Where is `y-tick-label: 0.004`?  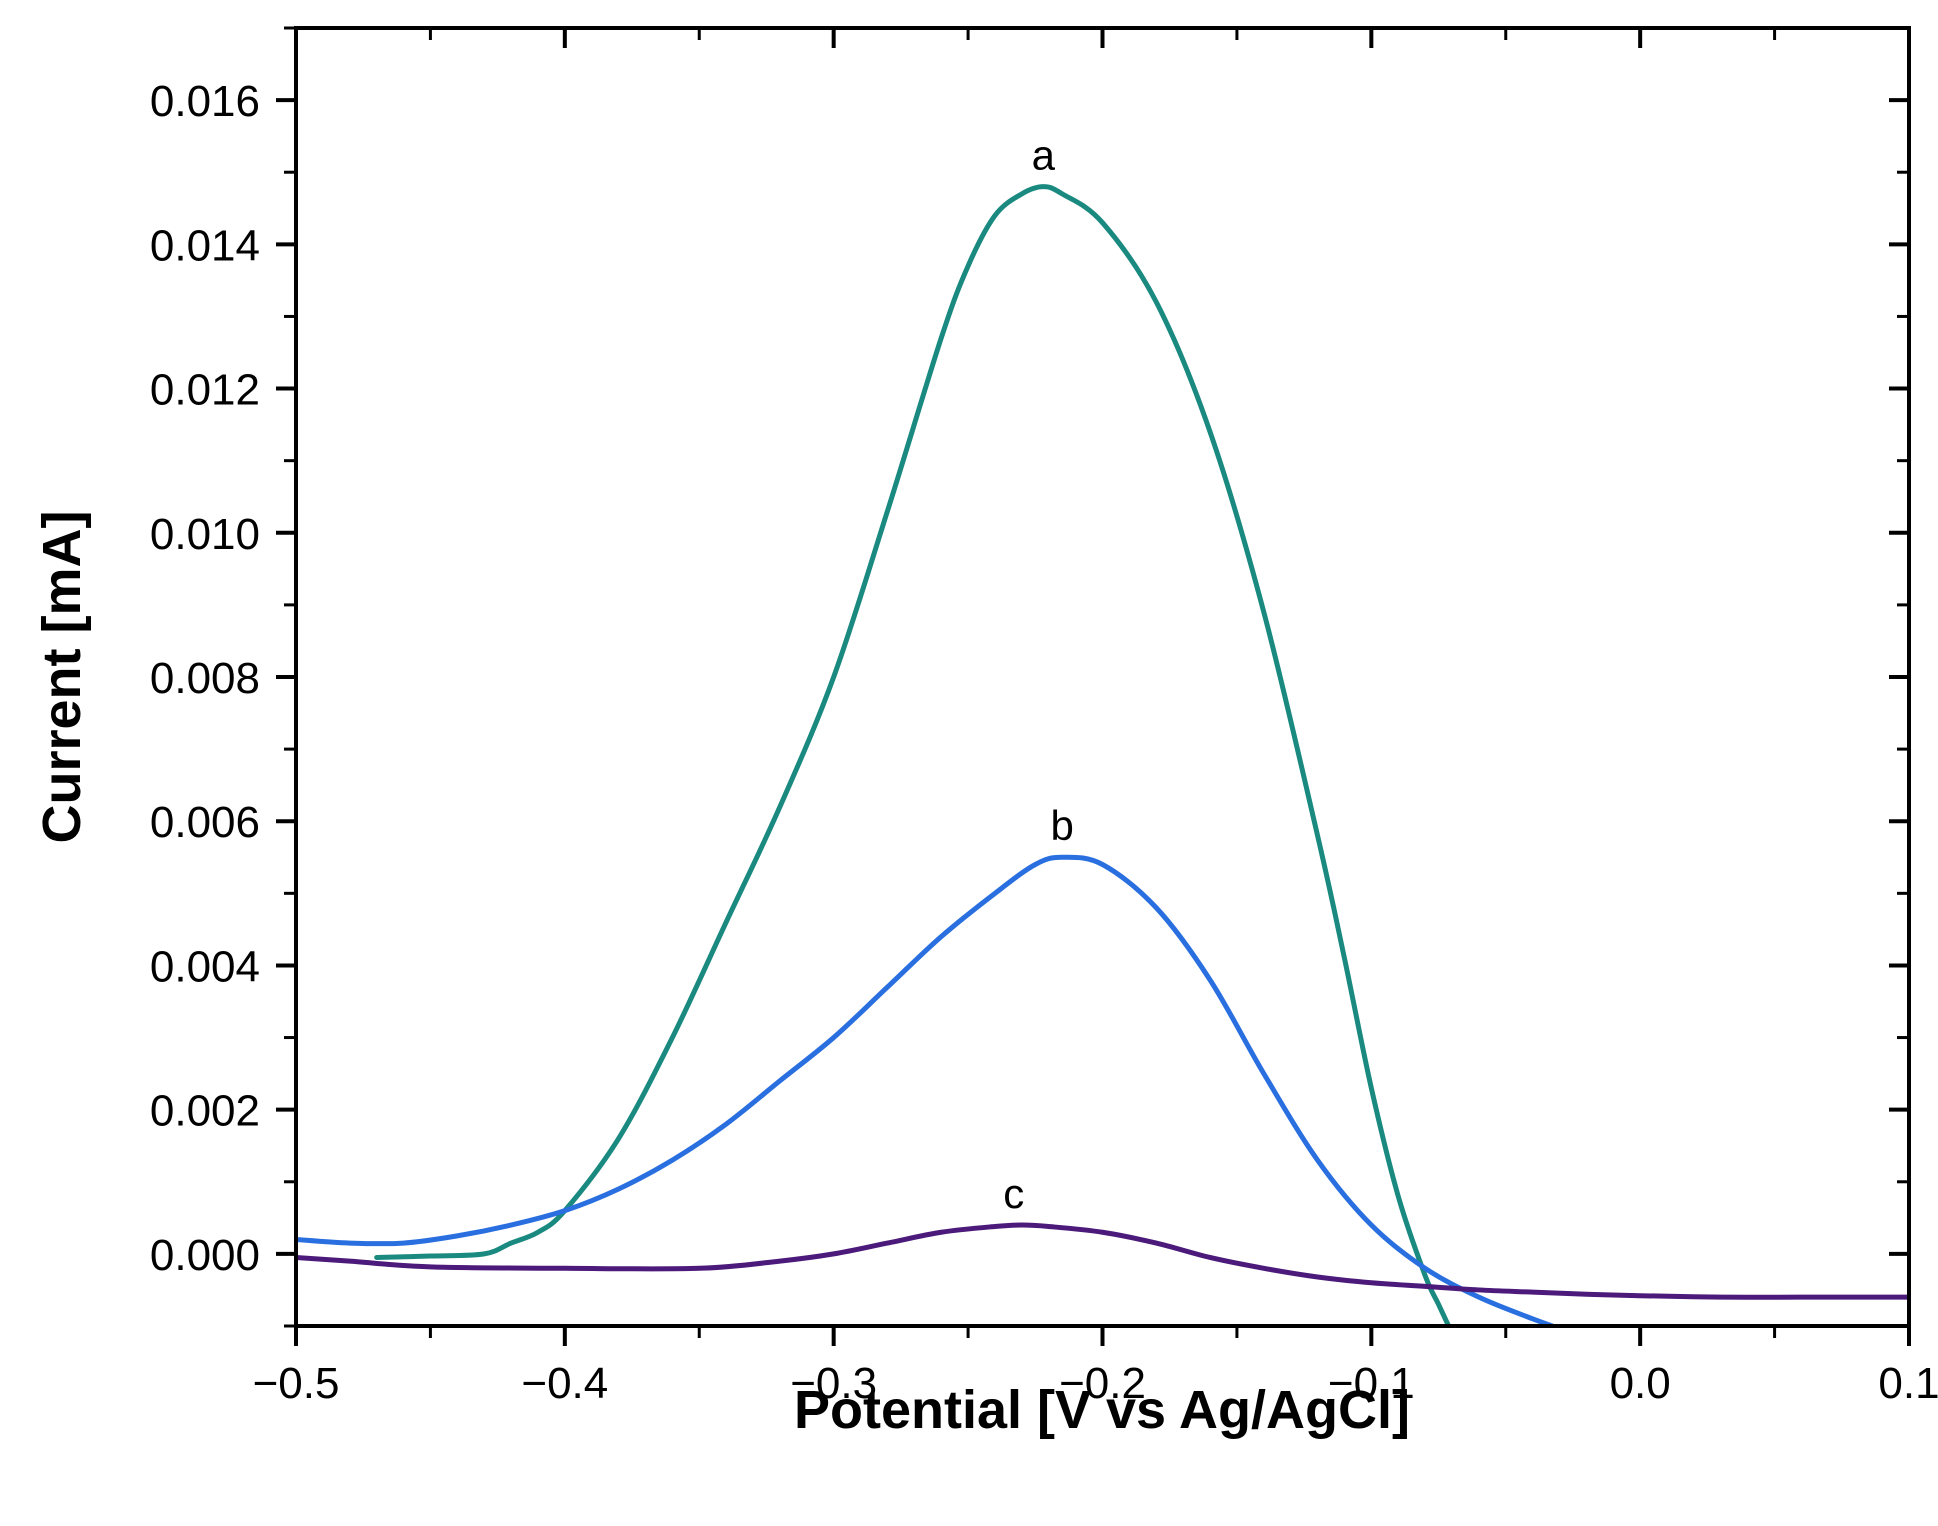
y-tick-label: 0.004 is located at coordinates (205, 966).